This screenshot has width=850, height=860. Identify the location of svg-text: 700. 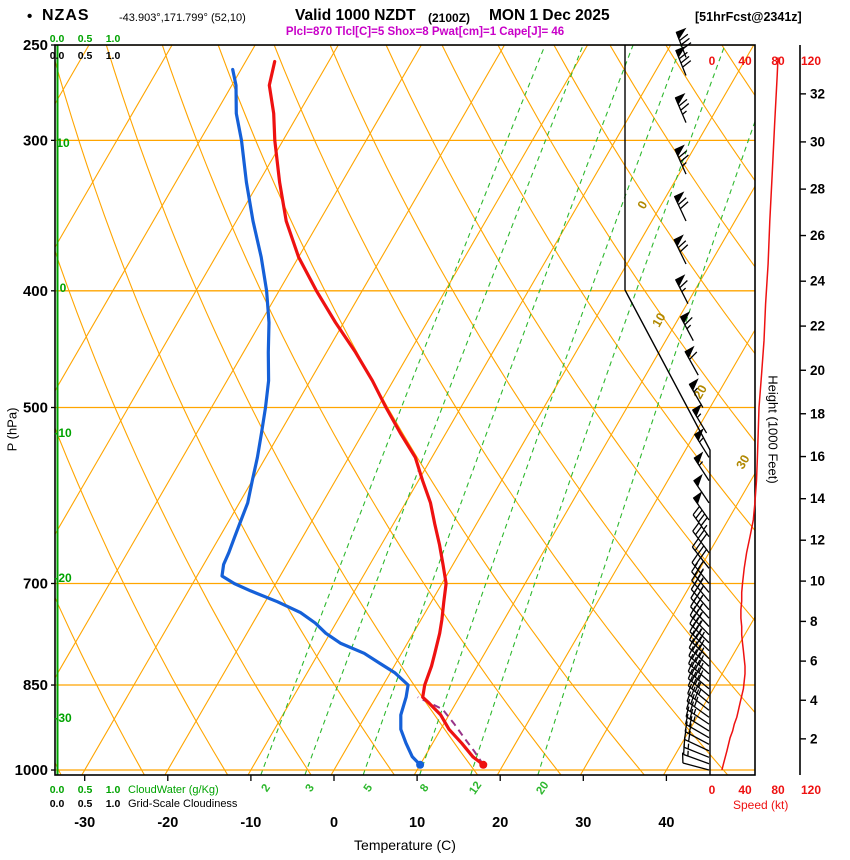
(35, 583).